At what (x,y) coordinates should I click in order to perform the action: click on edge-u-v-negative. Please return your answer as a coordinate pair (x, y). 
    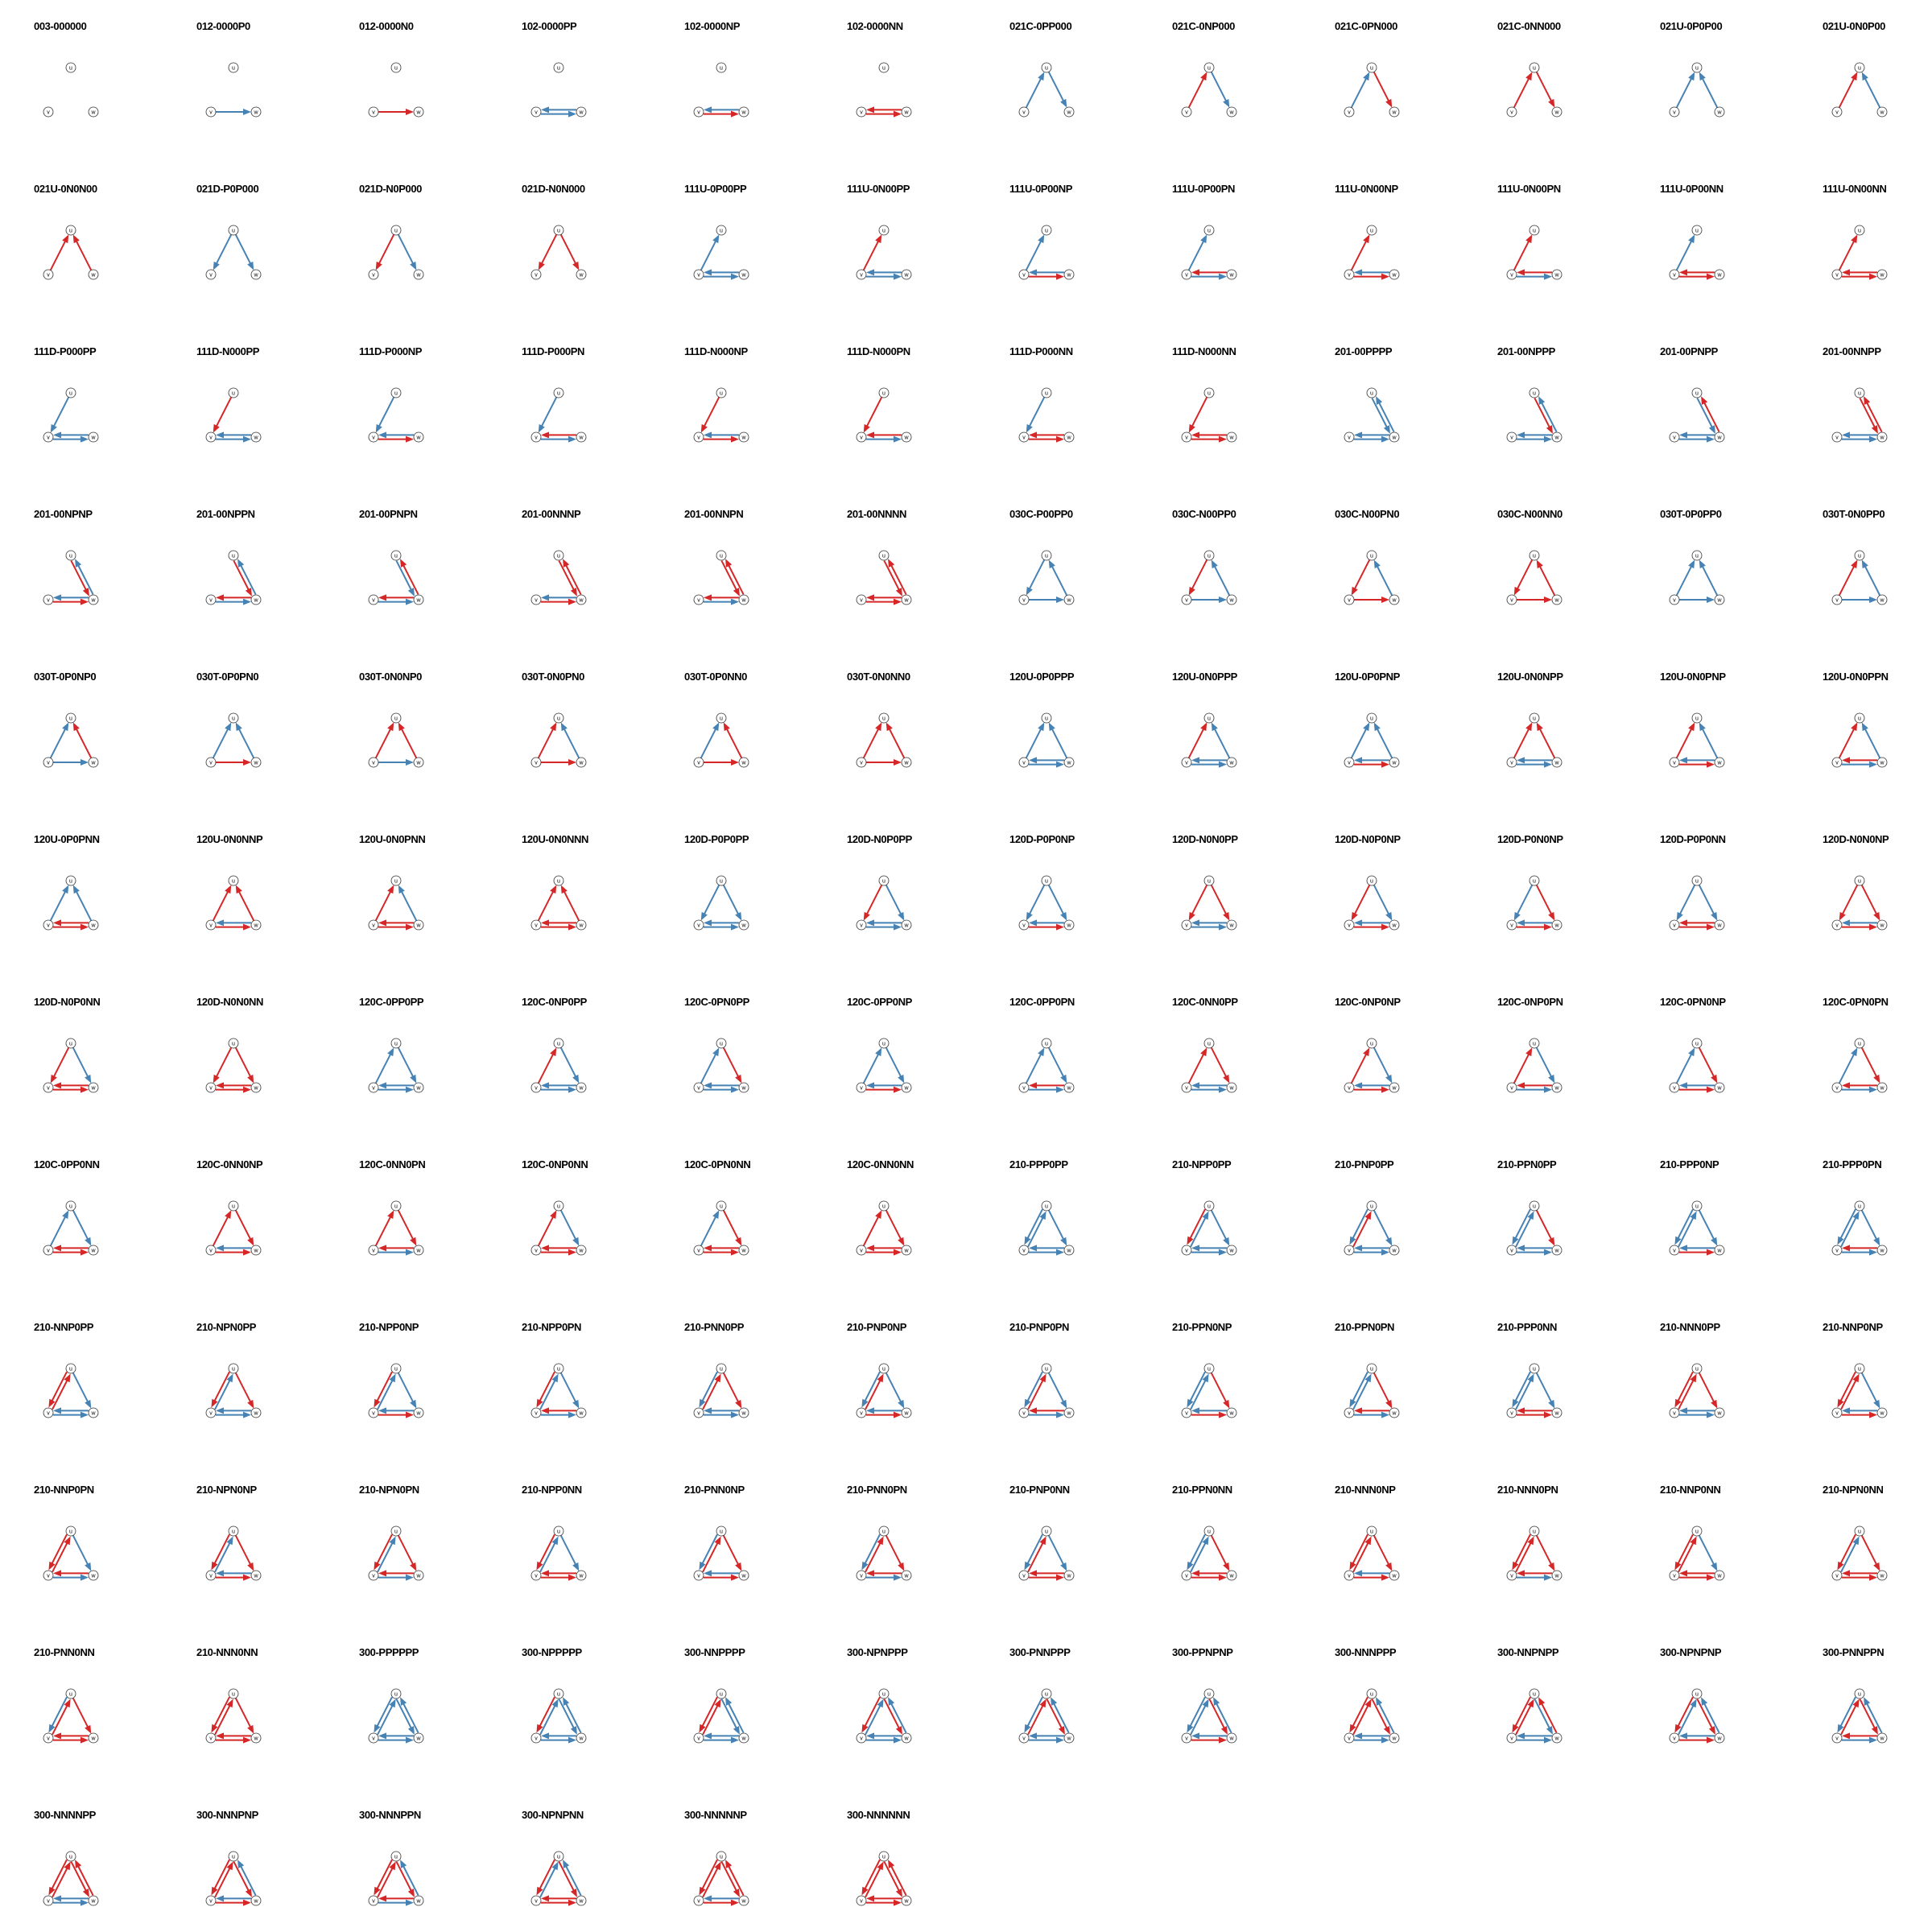
    Looking at the image, I should click on (223, 1065).